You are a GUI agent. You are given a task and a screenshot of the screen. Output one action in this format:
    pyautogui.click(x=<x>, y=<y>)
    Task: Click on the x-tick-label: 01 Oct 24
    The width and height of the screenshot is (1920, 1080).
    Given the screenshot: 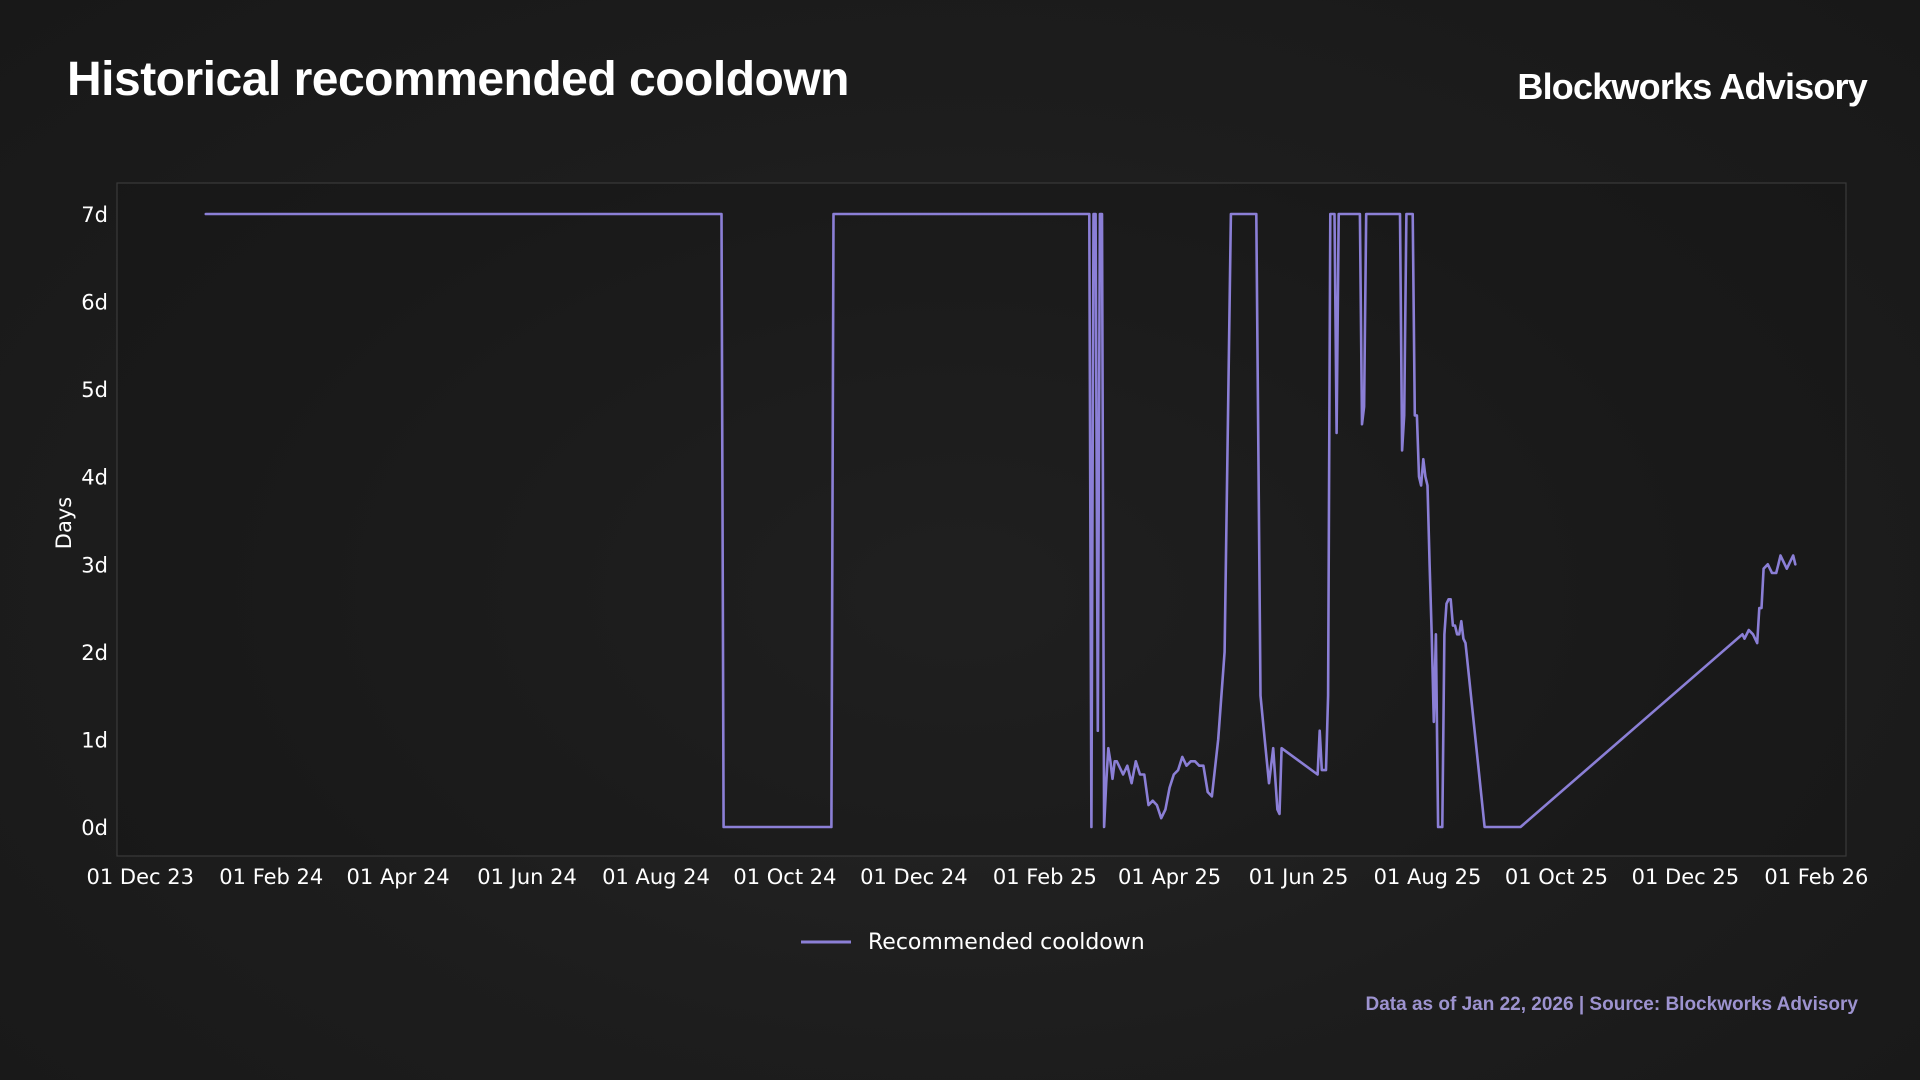 What is the action you would take?
    pyautogui.click(x=784, y=877)
    